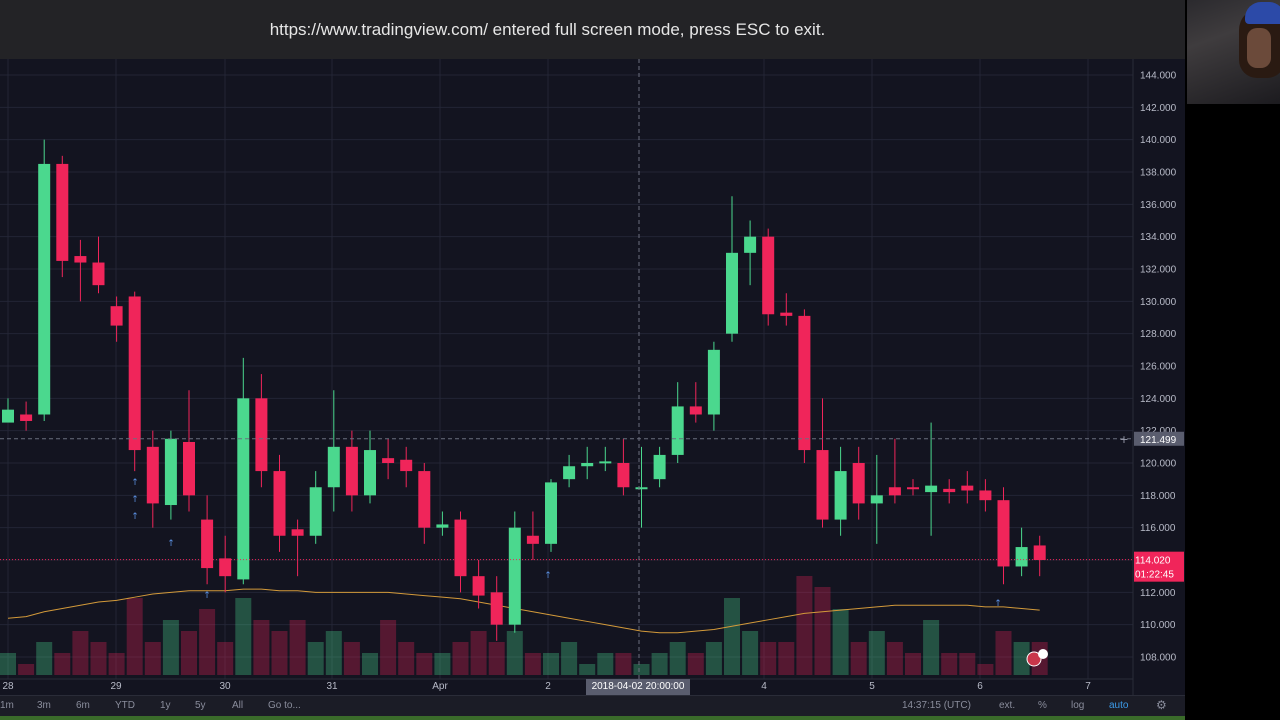  Describe the element at coordinates (7, 705) in the screenshot. I see `range-button-1m: 1m` at that location.